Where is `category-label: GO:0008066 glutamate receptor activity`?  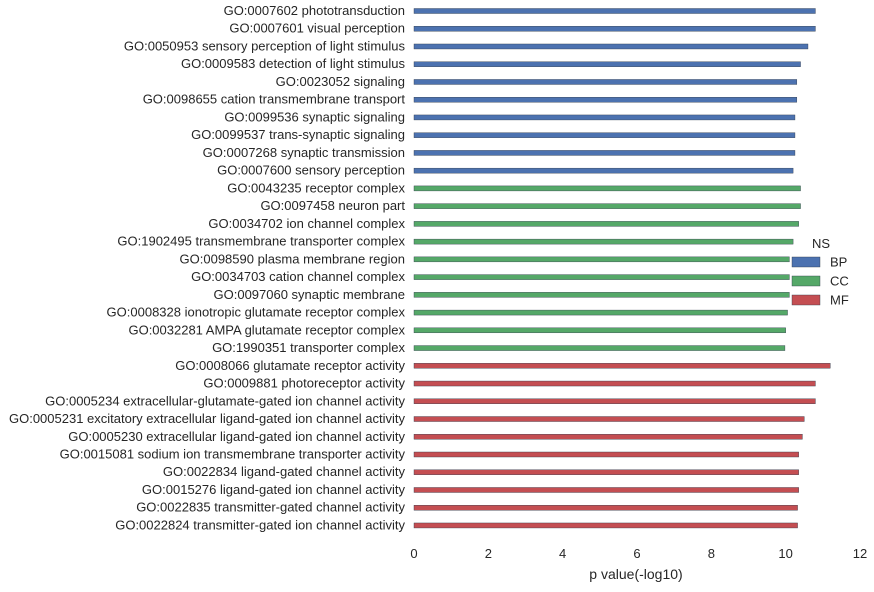
category-label: GO:0008066 glutamate receptor activity is located at coordinates (290, 365).